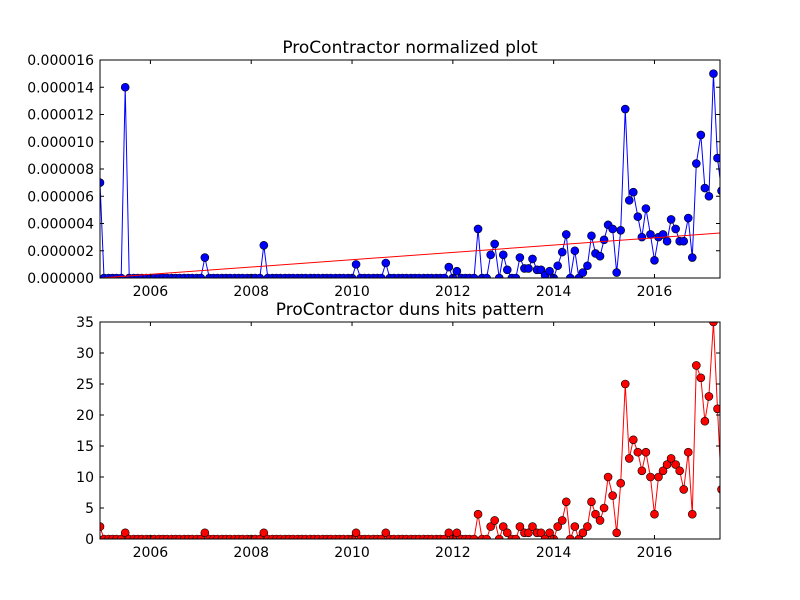 This screenshot has height=600, width=800. Describe the element at coordinates (410, 48) in the screenshot. I see `top-chart-title: ProContractor normalized plot` at that location.